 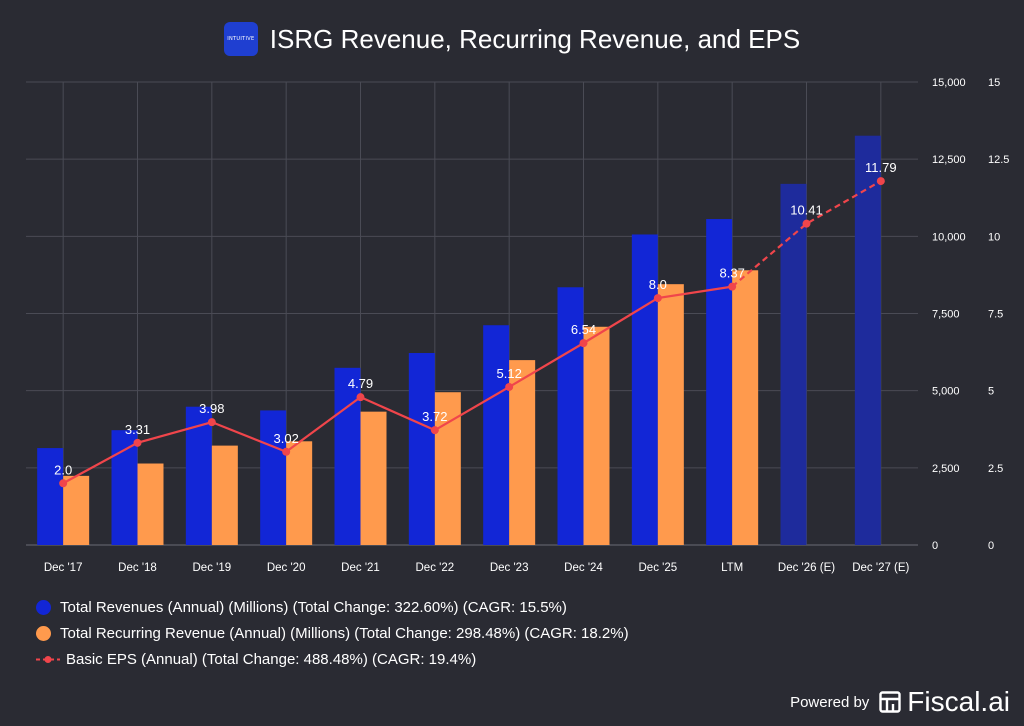 What do you see at coordinates (995, 469) in the screenshot?
I see `right-axis-tick-label: 2.5` at bounding box center [995, 469].